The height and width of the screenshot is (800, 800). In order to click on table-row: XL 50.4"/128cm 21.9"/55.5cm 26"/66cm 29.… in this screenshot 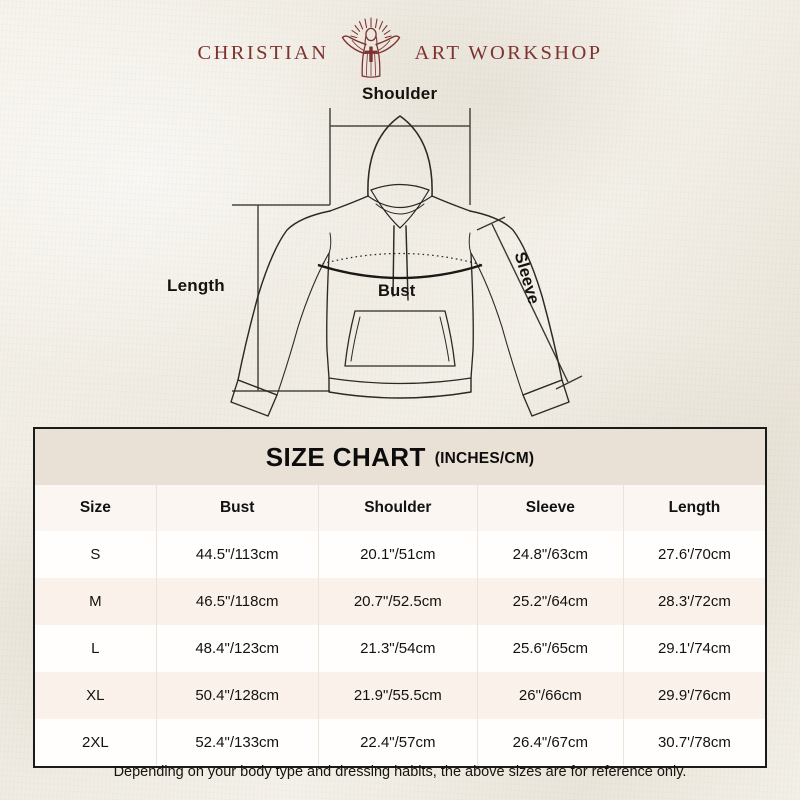, I will do `click(400, 695)`.